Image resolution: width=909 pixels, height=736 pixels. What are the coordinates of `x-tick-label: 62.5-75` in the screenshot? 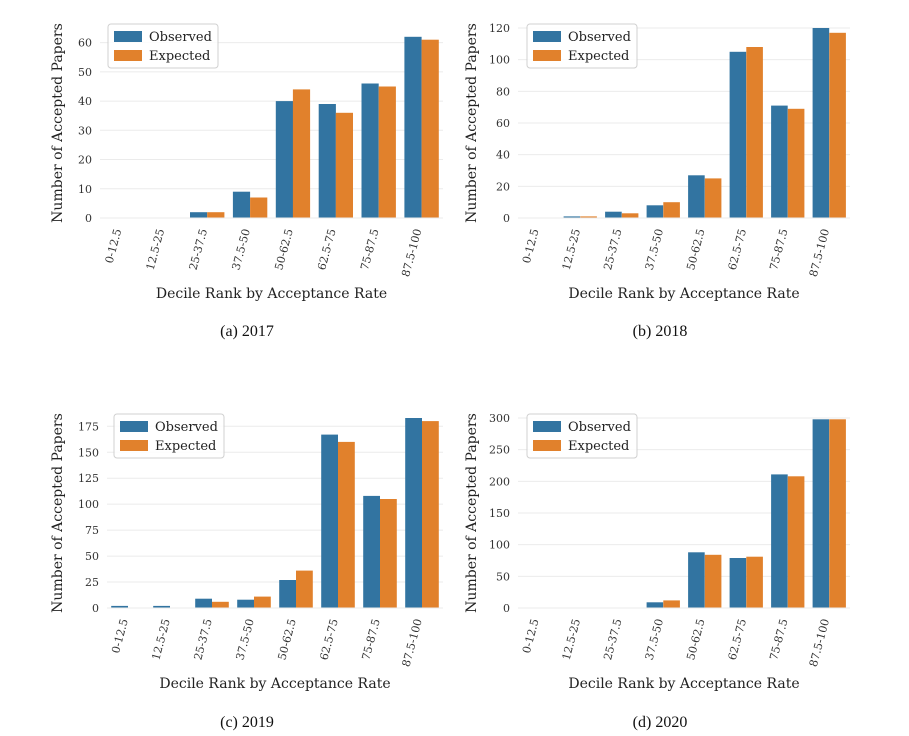 It's located at (737, 249).